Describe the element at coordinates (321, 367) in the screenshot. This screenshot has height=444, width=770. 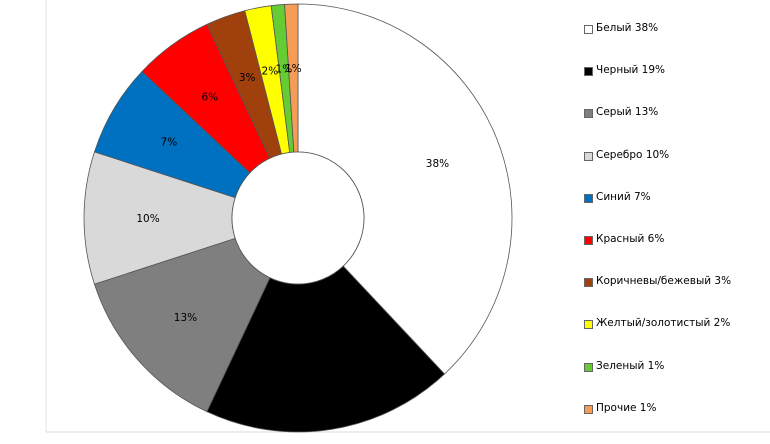
I see `data-label-black: 19%` at that location.